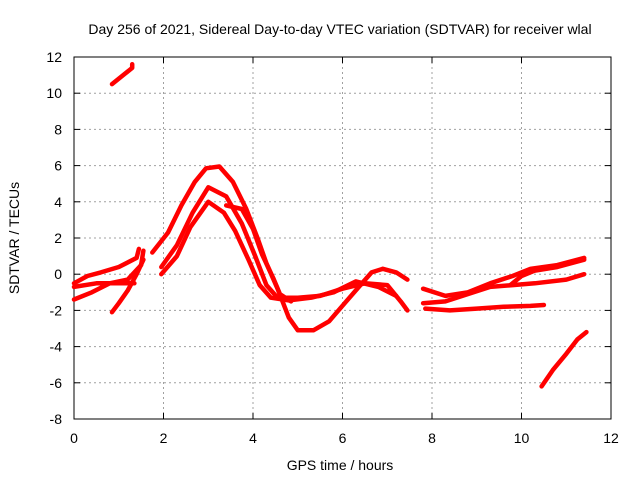 This screenshot has width=640, height=480. I want to click on y-axis-title: SDTVAR / TECUs, so click(14, 238).